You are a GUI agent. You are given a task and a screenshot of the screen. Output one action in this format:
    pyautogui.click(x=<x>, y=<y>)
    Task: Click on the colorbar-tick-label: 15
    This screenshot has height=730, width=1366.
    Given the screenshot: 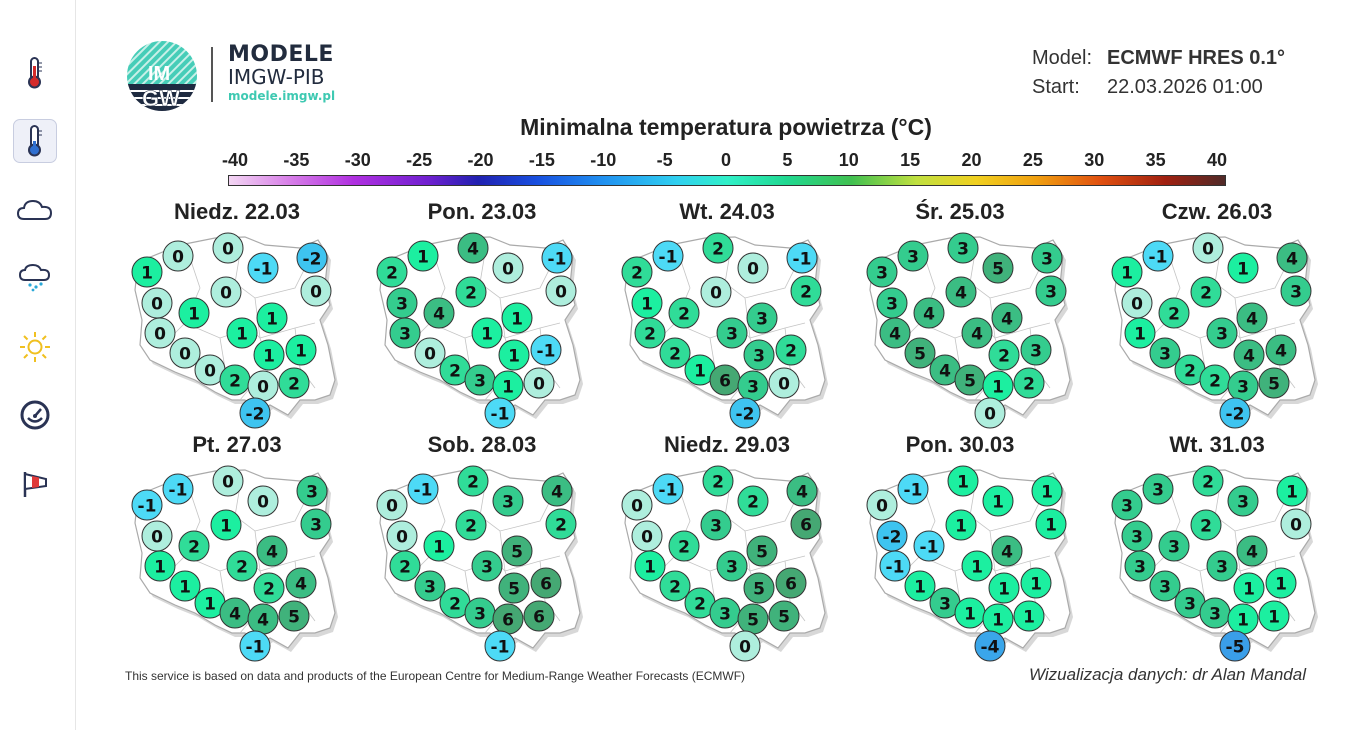 What is the action you would take?
    pyautogui.click(x=910, y=160)
    